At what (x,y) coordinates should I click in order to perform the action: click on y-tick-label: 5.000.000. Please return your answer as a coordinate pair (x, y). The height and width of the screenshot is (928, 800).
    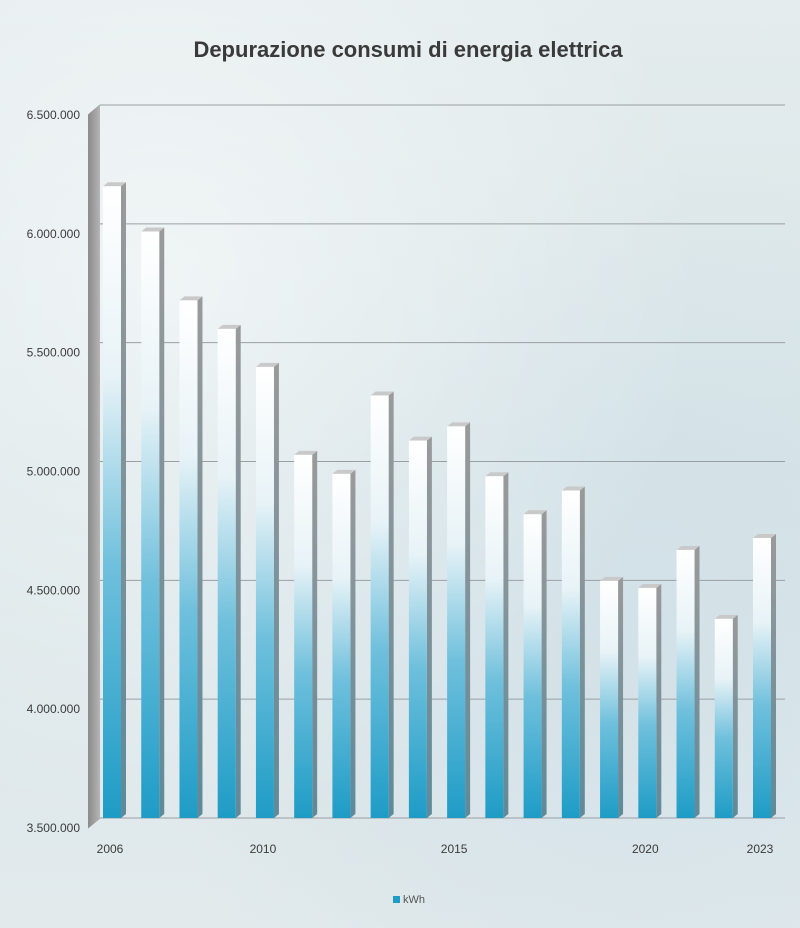
    Looking at the image, I should click on (54, 472).